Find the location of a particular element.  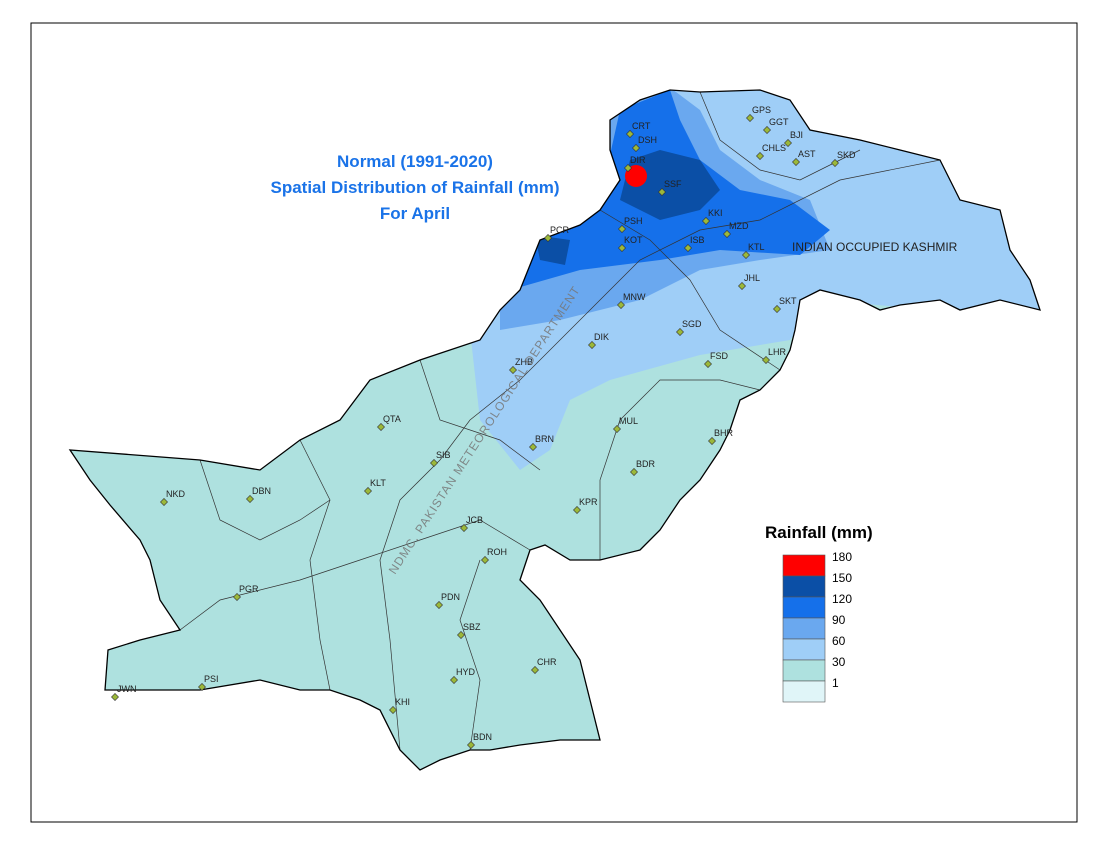

station-label: CHR is located at coordinates (547, 662).